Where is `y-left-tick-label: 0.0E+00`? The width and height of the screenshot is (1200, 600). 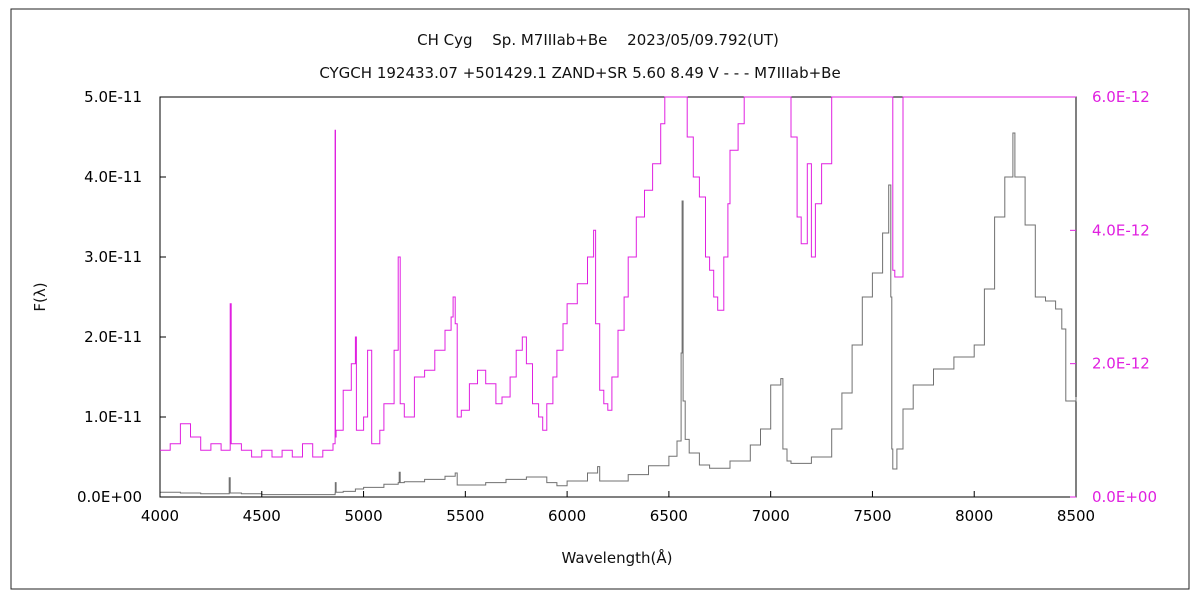 y-left-tick-label: 0.0E+00 is located at coordinates (109, 497).